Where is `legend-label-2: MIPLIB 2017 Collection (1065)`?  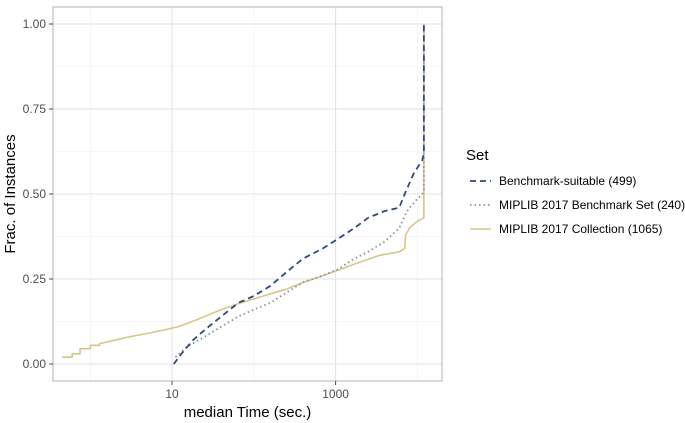 legend-label-2: MIPLIB 2017 Collection (1065) is located at coordinates (580, 229).